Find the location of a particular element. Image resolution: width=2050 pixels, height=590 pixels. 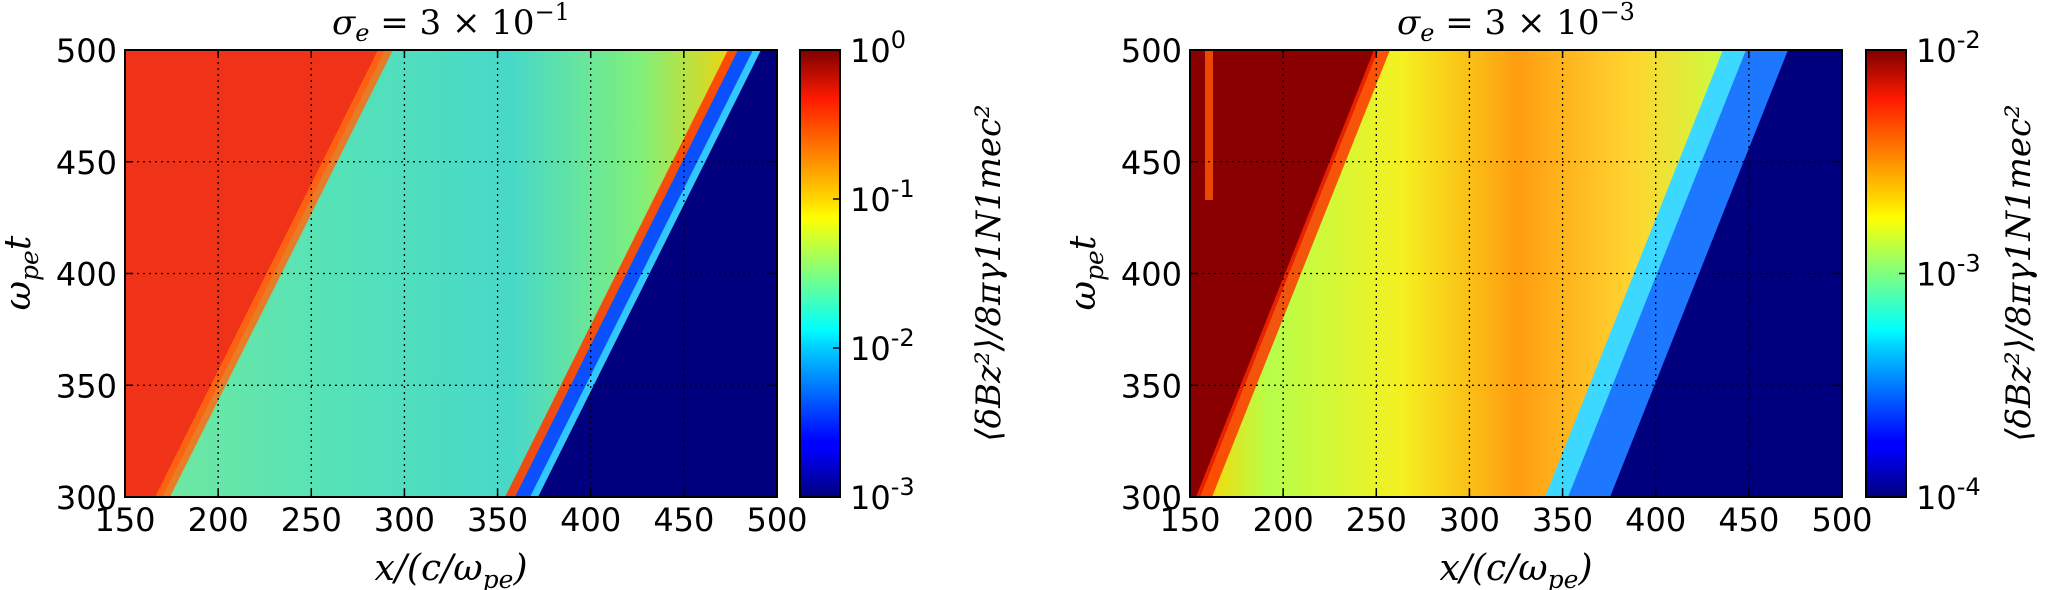

colorbar-ticks-right: 10-210-310-4 is located at coordinates (1940, 271).